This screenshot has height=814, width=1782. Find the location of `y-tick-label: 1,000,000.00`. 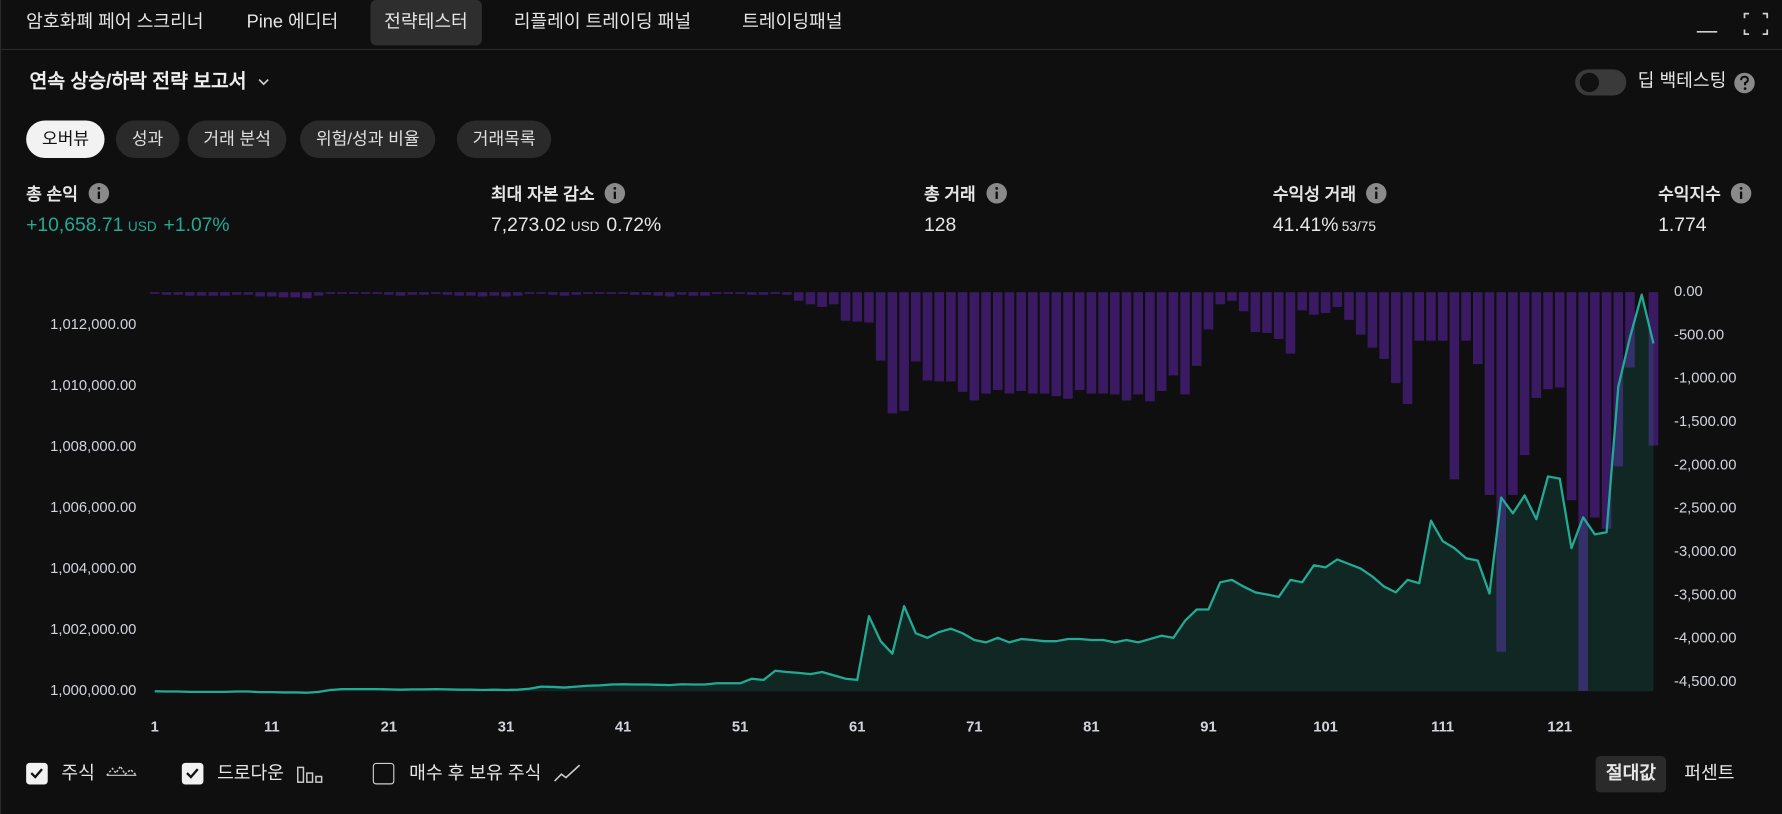

y-tick-label: 1,000,000.00 is located at coordinates (93, 691).